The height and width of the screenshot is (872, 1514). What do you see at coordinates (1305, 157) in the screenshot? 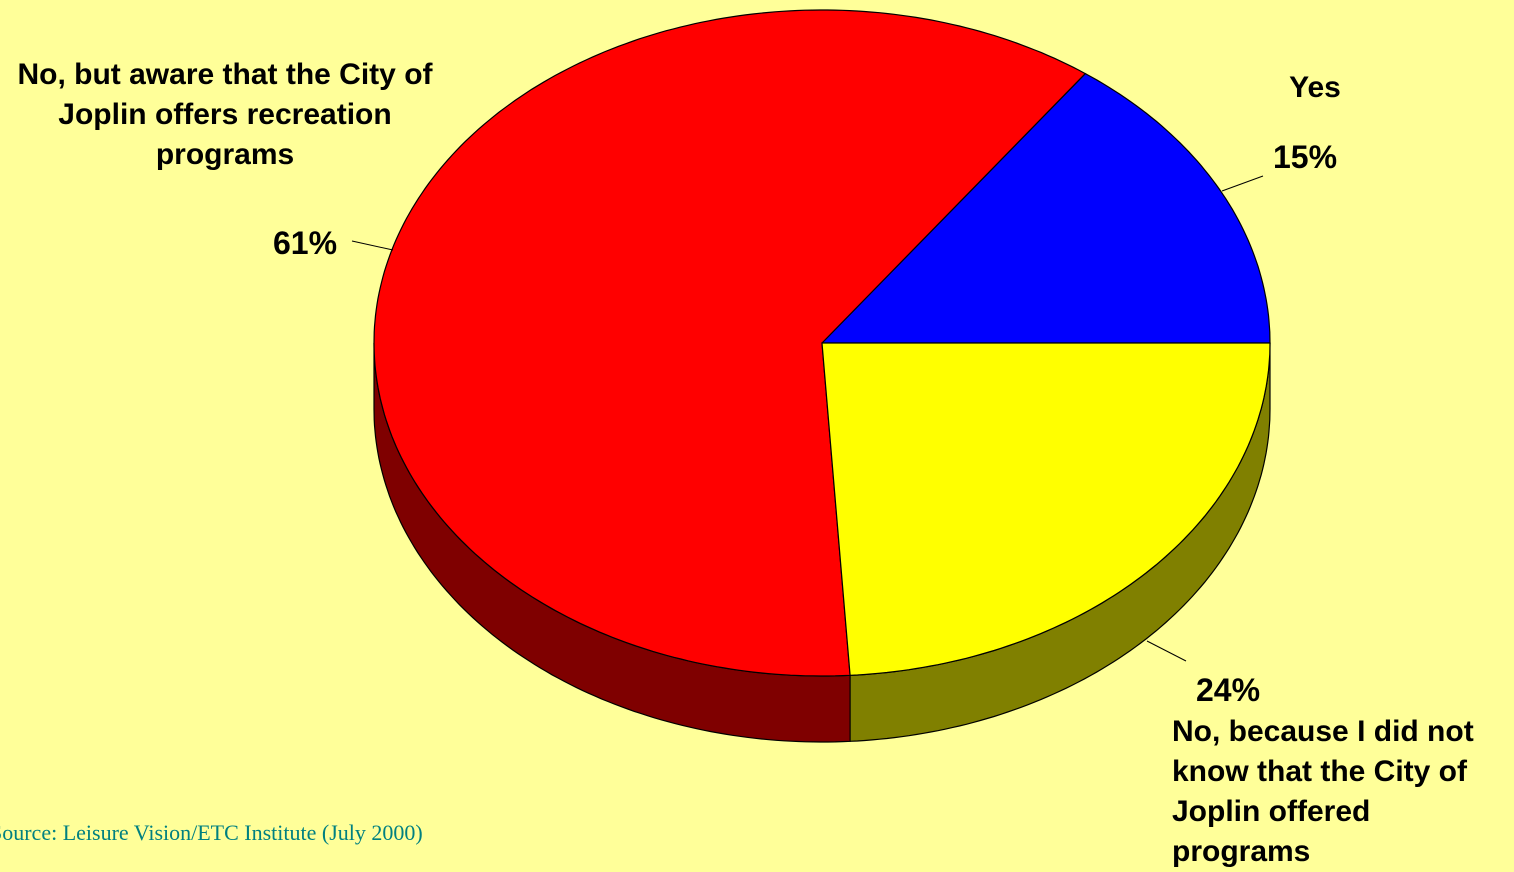
I see `value-label: 15%` at bounding box center [1305, 157].